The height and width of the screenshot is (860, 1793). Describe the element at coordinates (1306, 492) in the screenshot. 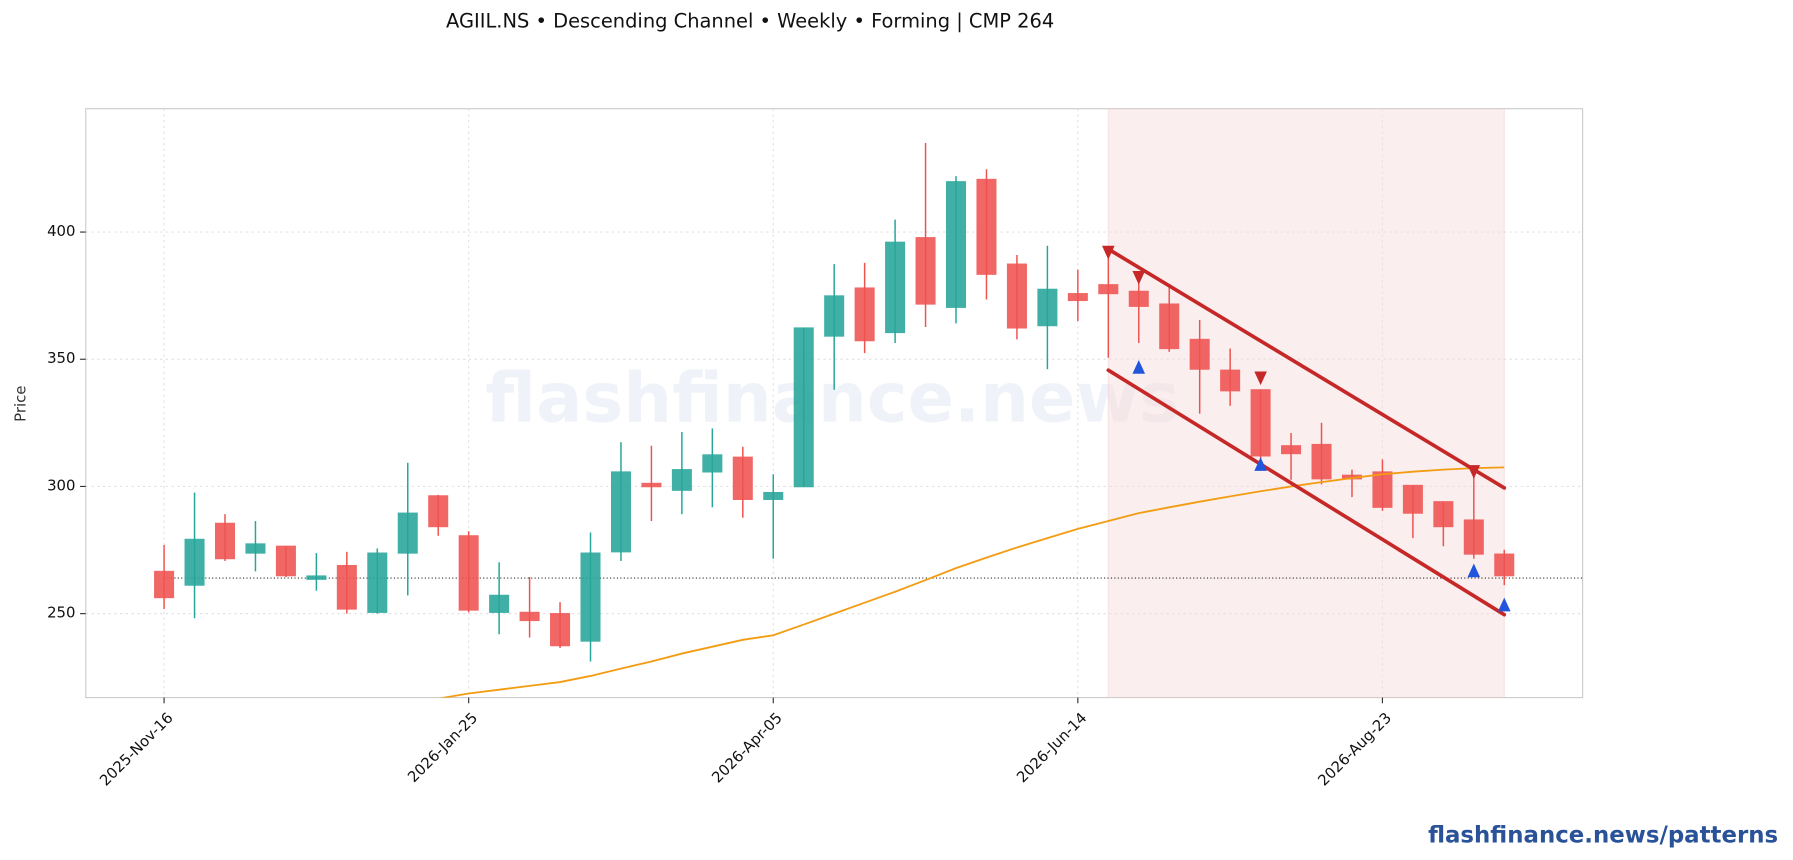

I see `channel-lower` at that location.